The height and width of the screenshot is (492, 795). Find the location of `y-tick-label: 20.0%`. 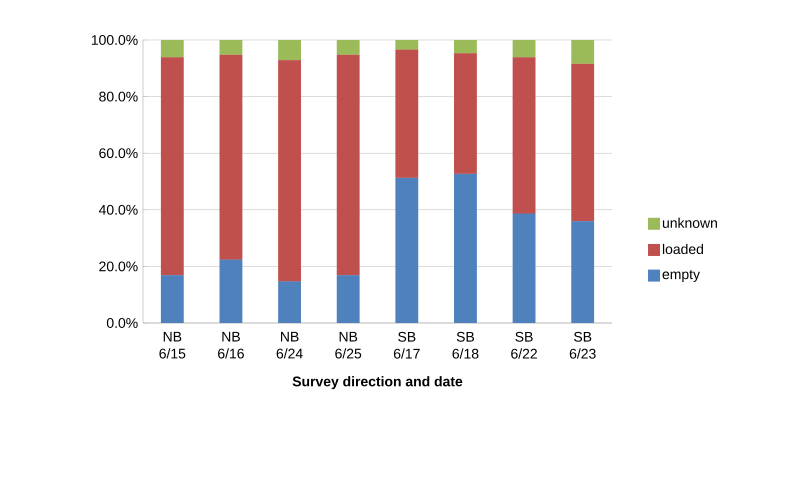

y-tick-label: 20.0% is located at coordinates (118, 266).